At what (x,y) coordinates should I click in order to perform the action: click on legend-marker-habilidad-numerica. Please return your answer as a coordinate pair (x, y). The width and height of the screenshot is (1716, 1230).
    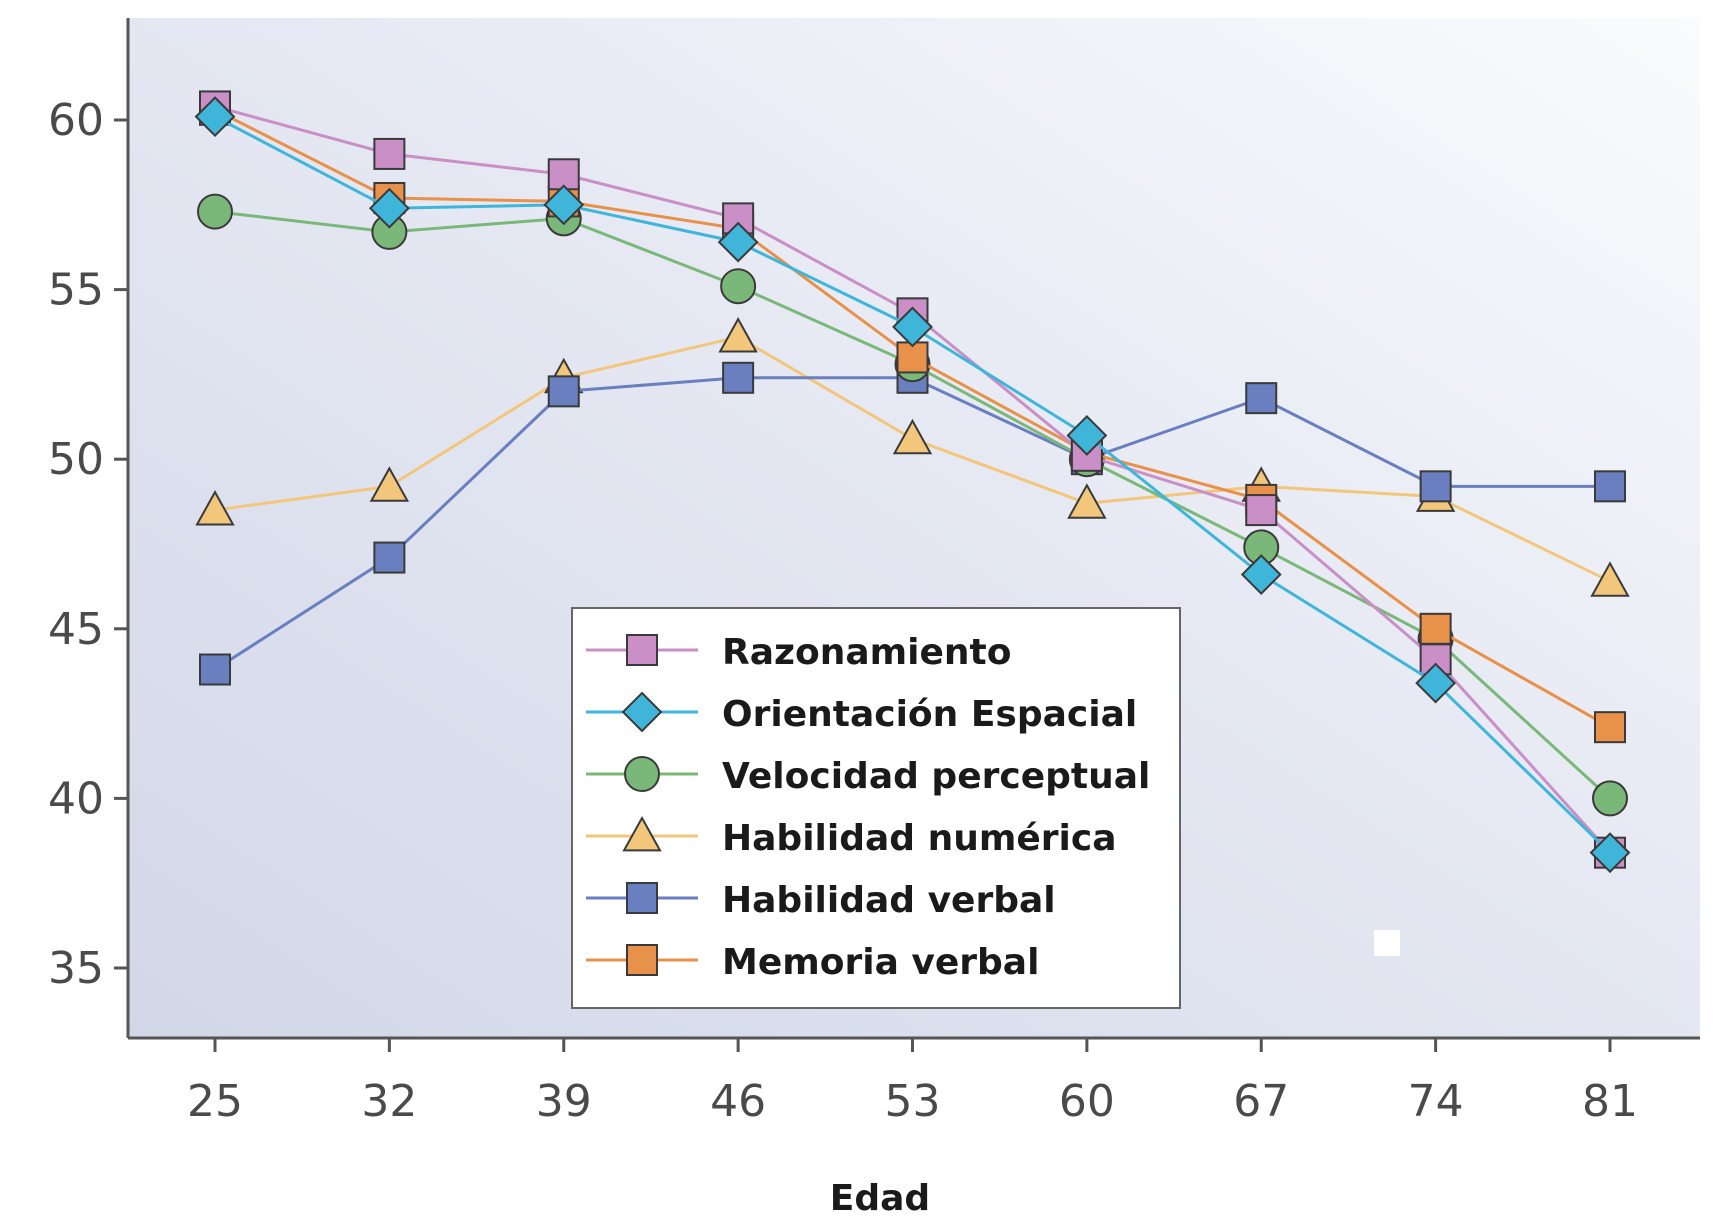
    Looking at the image, I should click on (642, 833).